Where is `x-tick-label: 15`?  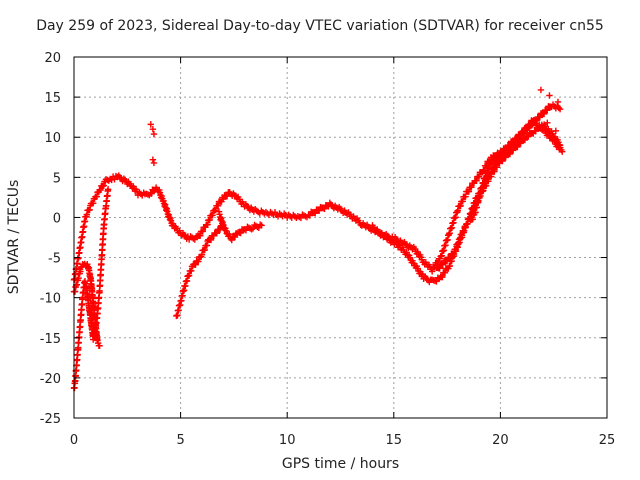 x-tick-label: 15 is located at coordinates (394, 440).